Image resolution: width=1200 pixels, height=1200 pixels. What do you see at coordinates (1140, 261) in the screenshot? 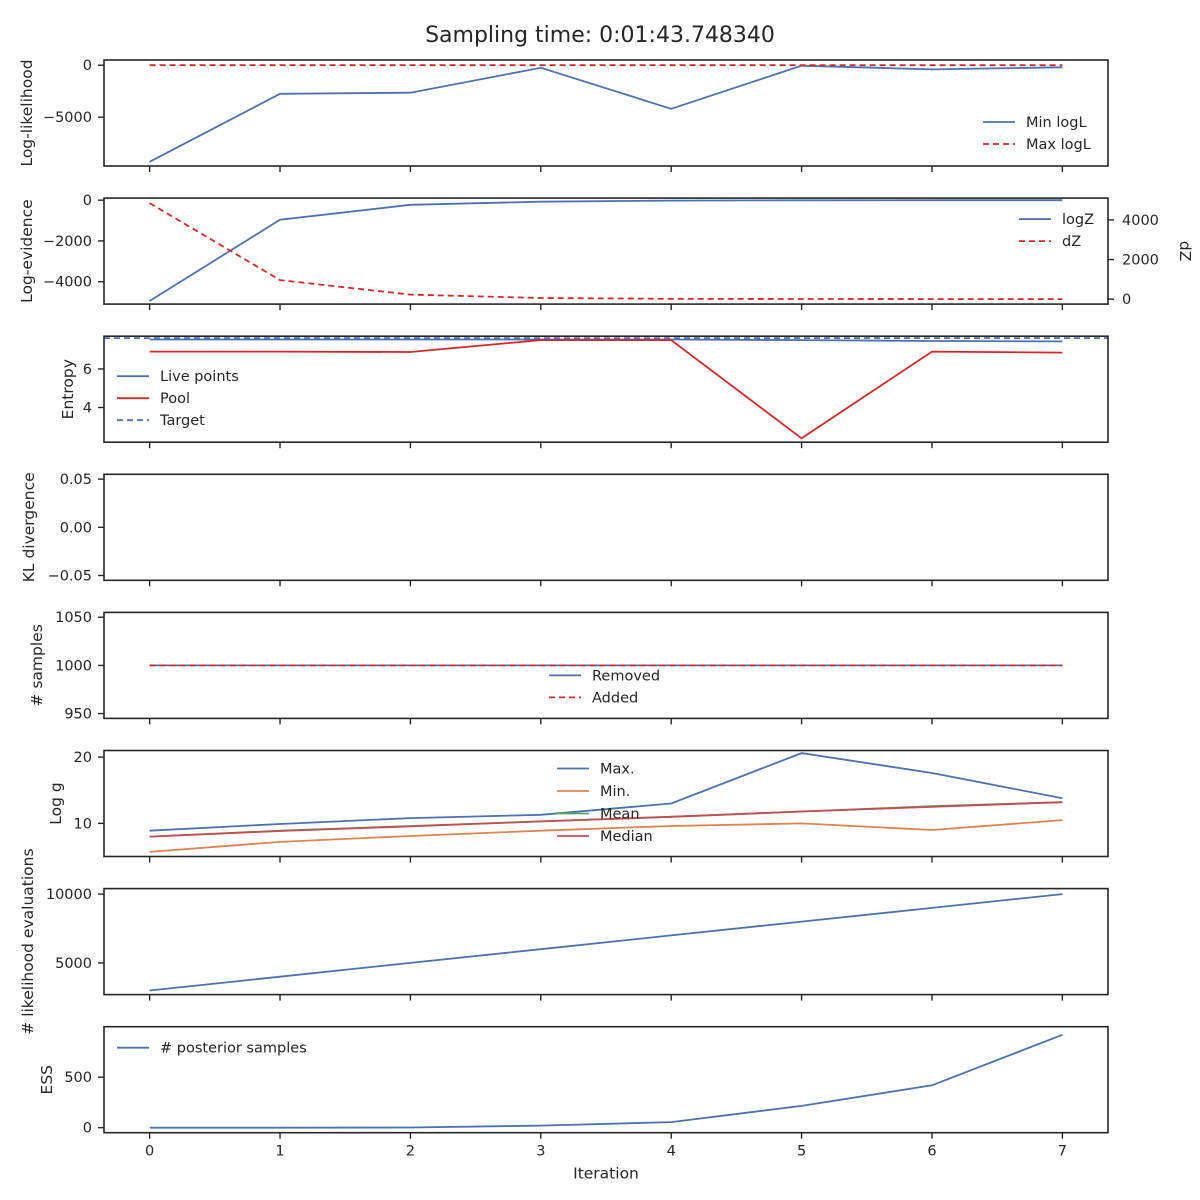
I see `y2-tick-label: 2000` at bounding box center [1140, 261].